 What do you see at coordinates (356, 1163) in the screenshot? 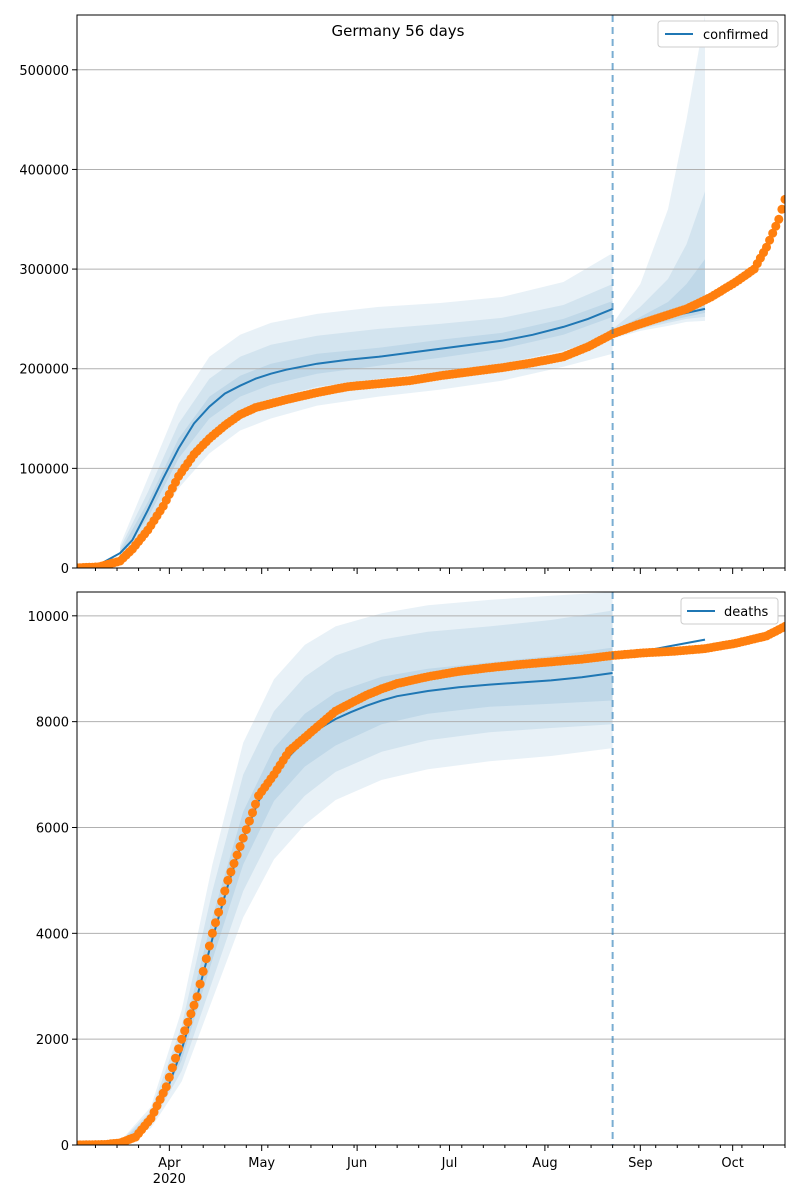
I see `x-tick-label: Jun` at bounding box center [356, 1163].